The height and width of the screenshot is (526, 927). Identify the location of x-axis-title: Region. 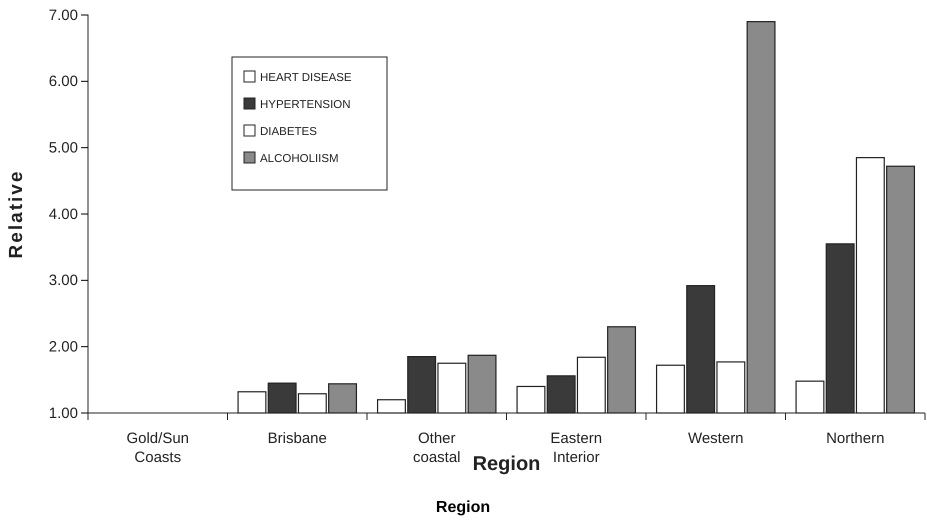
(506, 464).